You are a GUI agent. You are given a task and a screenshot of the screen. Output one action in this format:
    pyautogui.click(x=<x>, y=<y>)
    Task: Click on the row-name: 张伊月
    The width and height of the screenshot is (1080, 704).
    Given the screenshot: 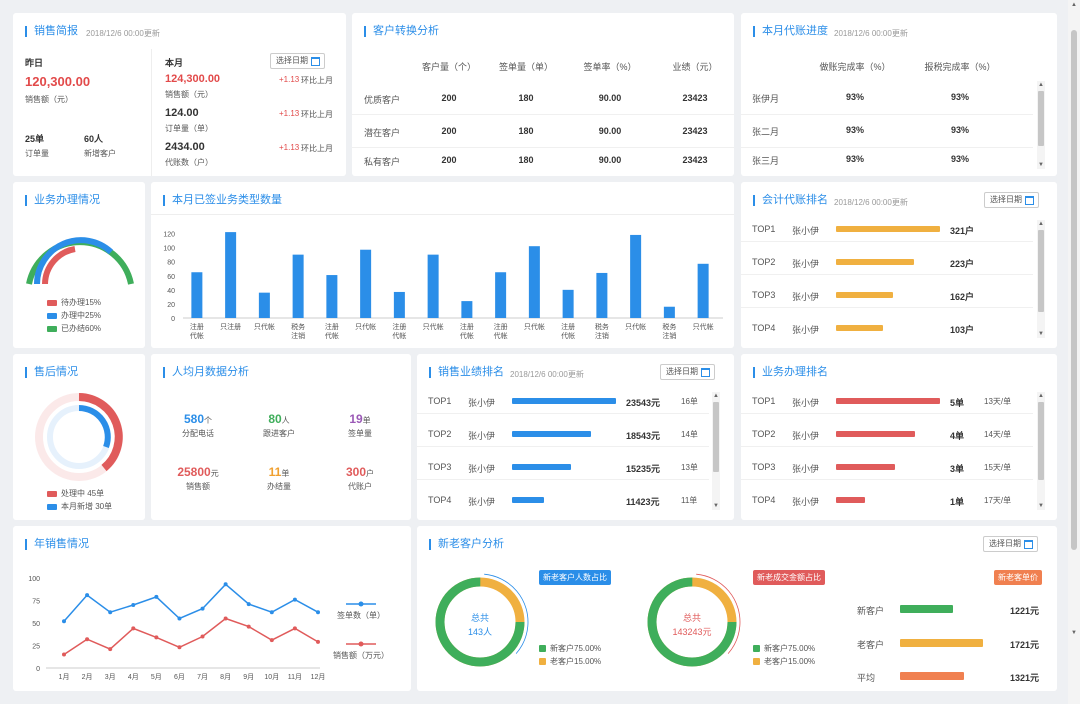 What is the action you would take?
    pyautogui.click(x=766, y=99)
    